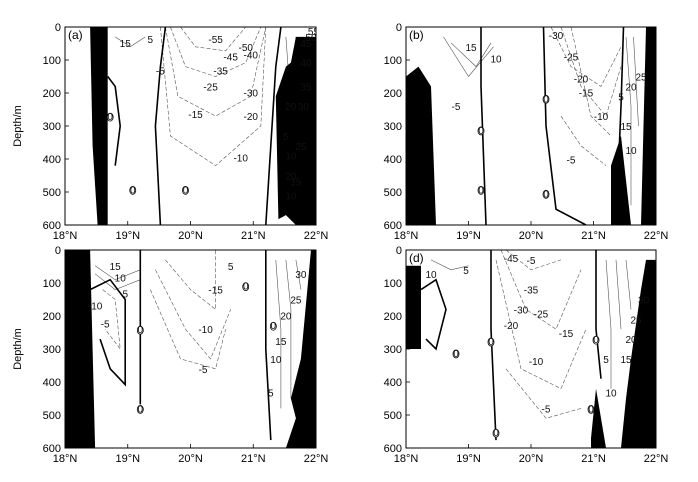 This screenshot has height=482, width=698. Describe the element at coordinates (251, 56) in the screenshot. I see `contour-label: -40` at that location.